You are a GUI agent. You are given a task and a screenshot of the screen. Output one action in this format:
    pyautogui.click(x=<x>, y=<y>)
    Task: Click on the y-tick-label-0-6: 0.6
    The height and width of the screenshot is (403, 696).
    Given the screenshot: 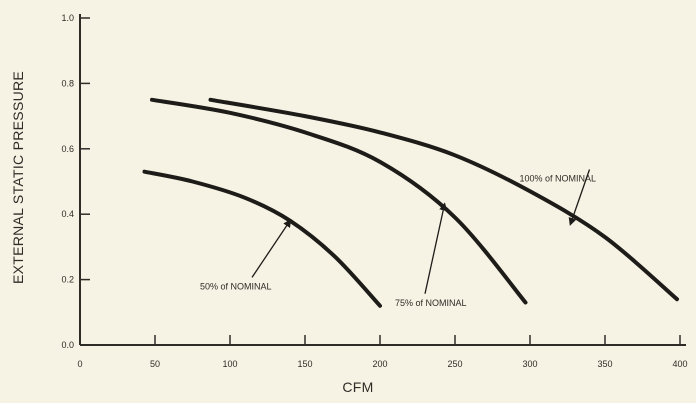 What is the action you would take?
    pyautogui.click(x=67, y=149)
    